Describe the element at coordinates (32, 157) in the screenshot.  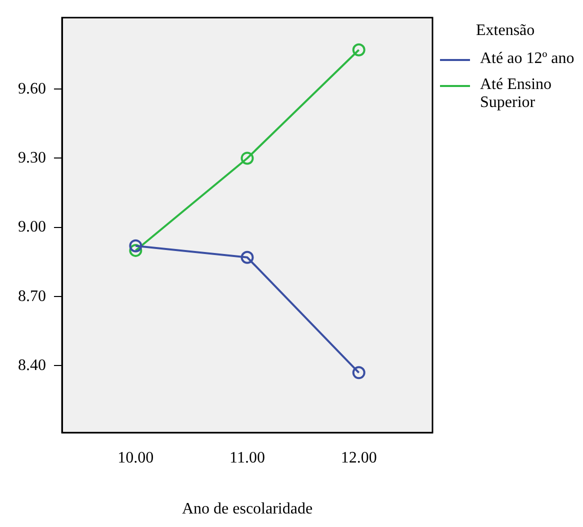
I see `y-tick-label: 9.30` at that location.